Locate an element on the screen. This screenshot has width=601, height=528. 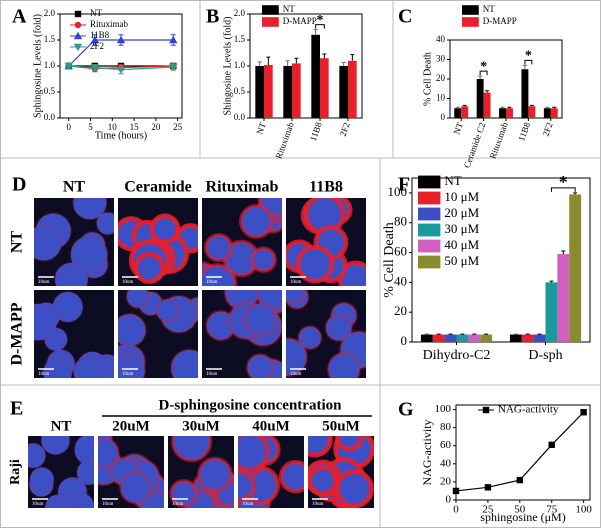
x-tick-label: 50 is located at coordinates (520, 510).